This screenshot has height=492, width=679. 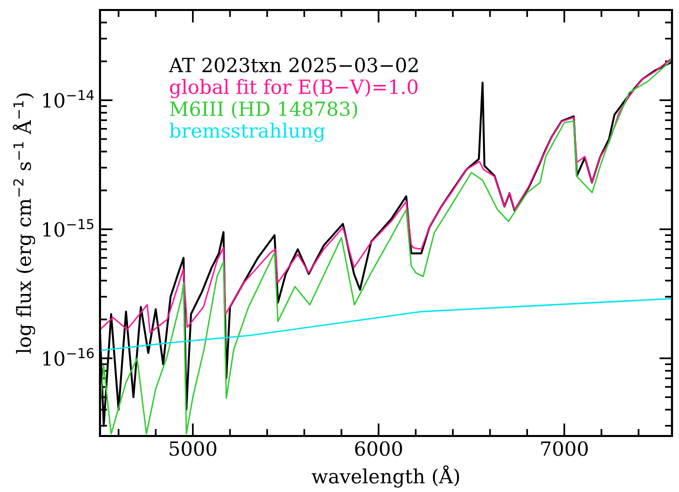 I want to click on y-axis-title: log flux (erg cm$^{−2}$ s$^{−1}$ Å$^{−1}$), so click(x=24, y=223).